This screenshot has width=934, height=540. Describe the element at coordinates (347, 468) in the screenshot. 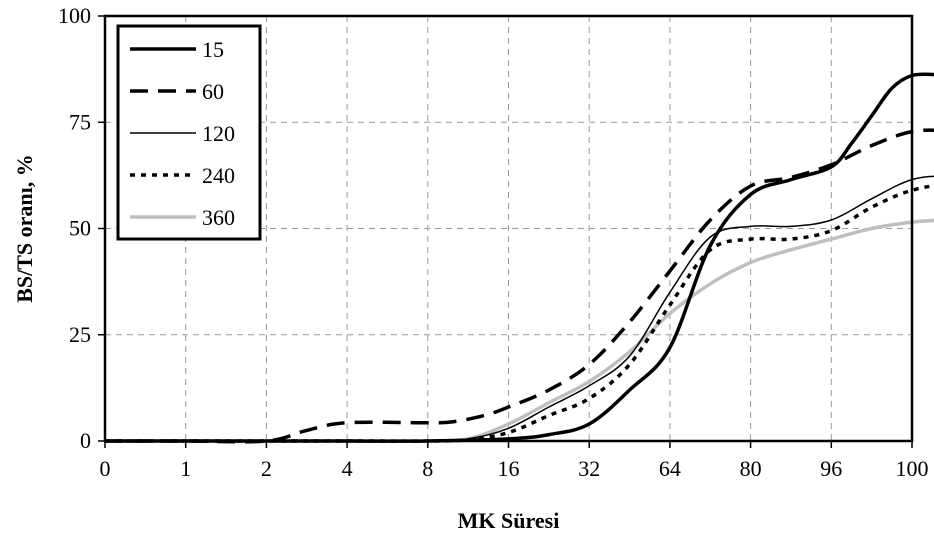

I see `x-tick-label: 4` at that location.